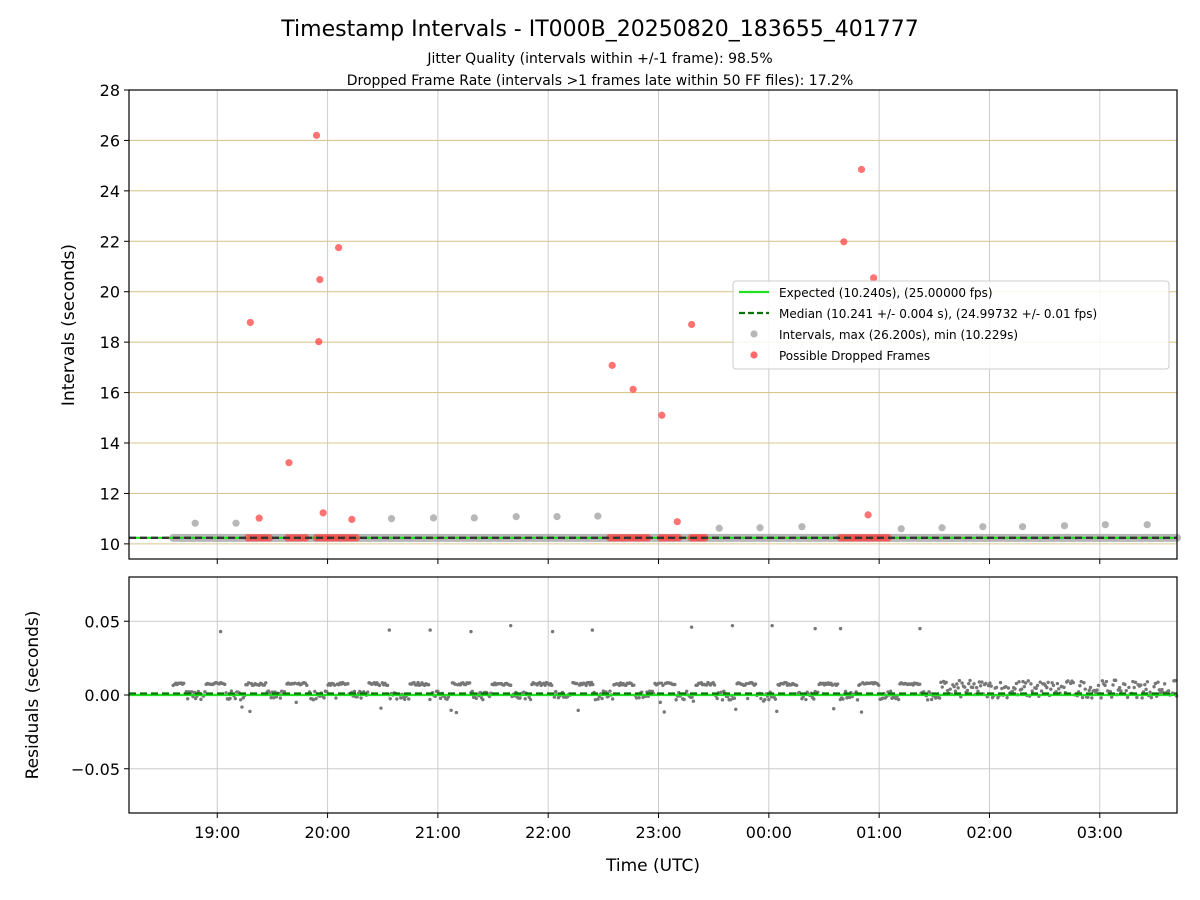 The height and width of the screenshot is (900, 1200). What do you see at coordinates (658, 832) in the screenshot?
I see `x-tick-label: 23:00` at bounding box center [658, 832].